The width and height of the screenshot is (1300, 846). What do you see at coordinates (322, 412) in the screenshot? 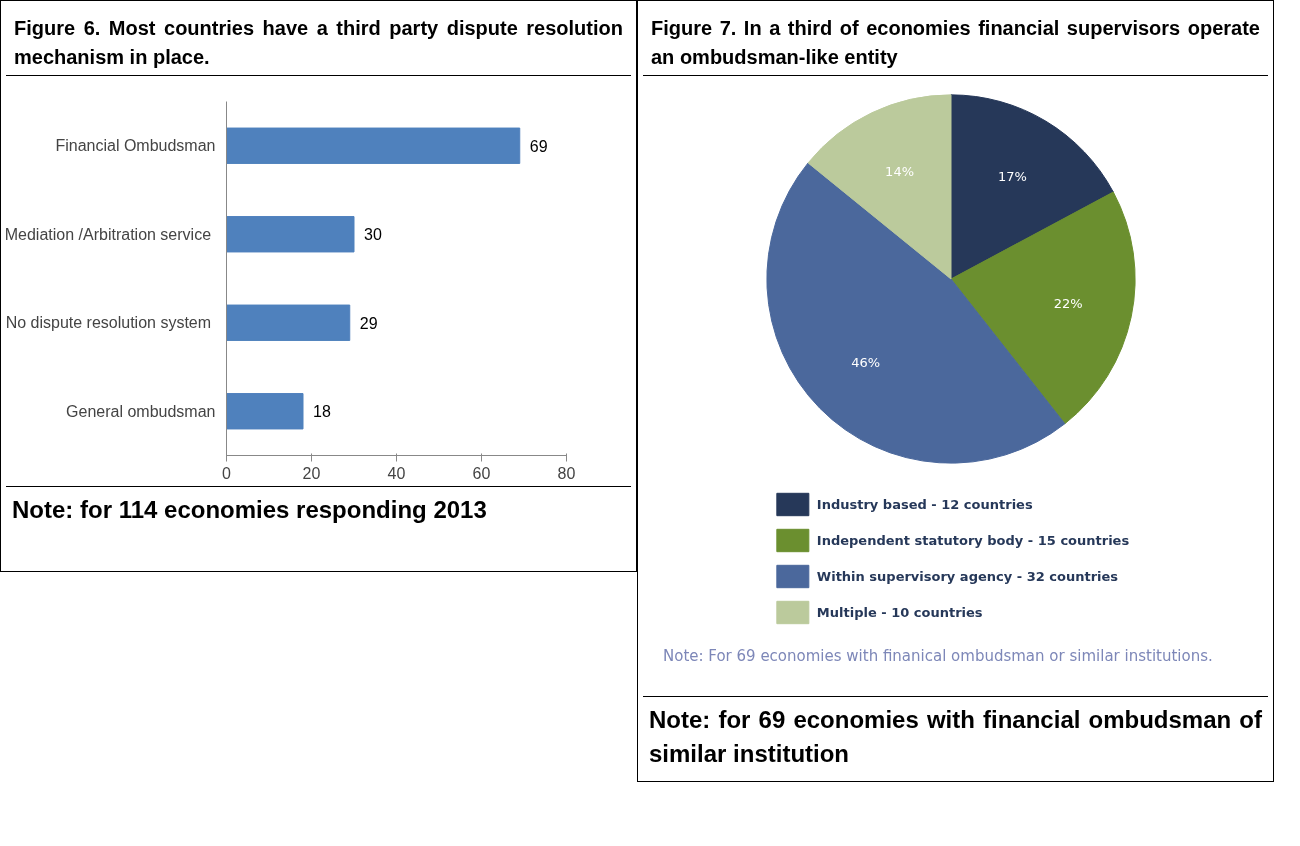
I see `data-label: 18` at bounding box center [322, 412].